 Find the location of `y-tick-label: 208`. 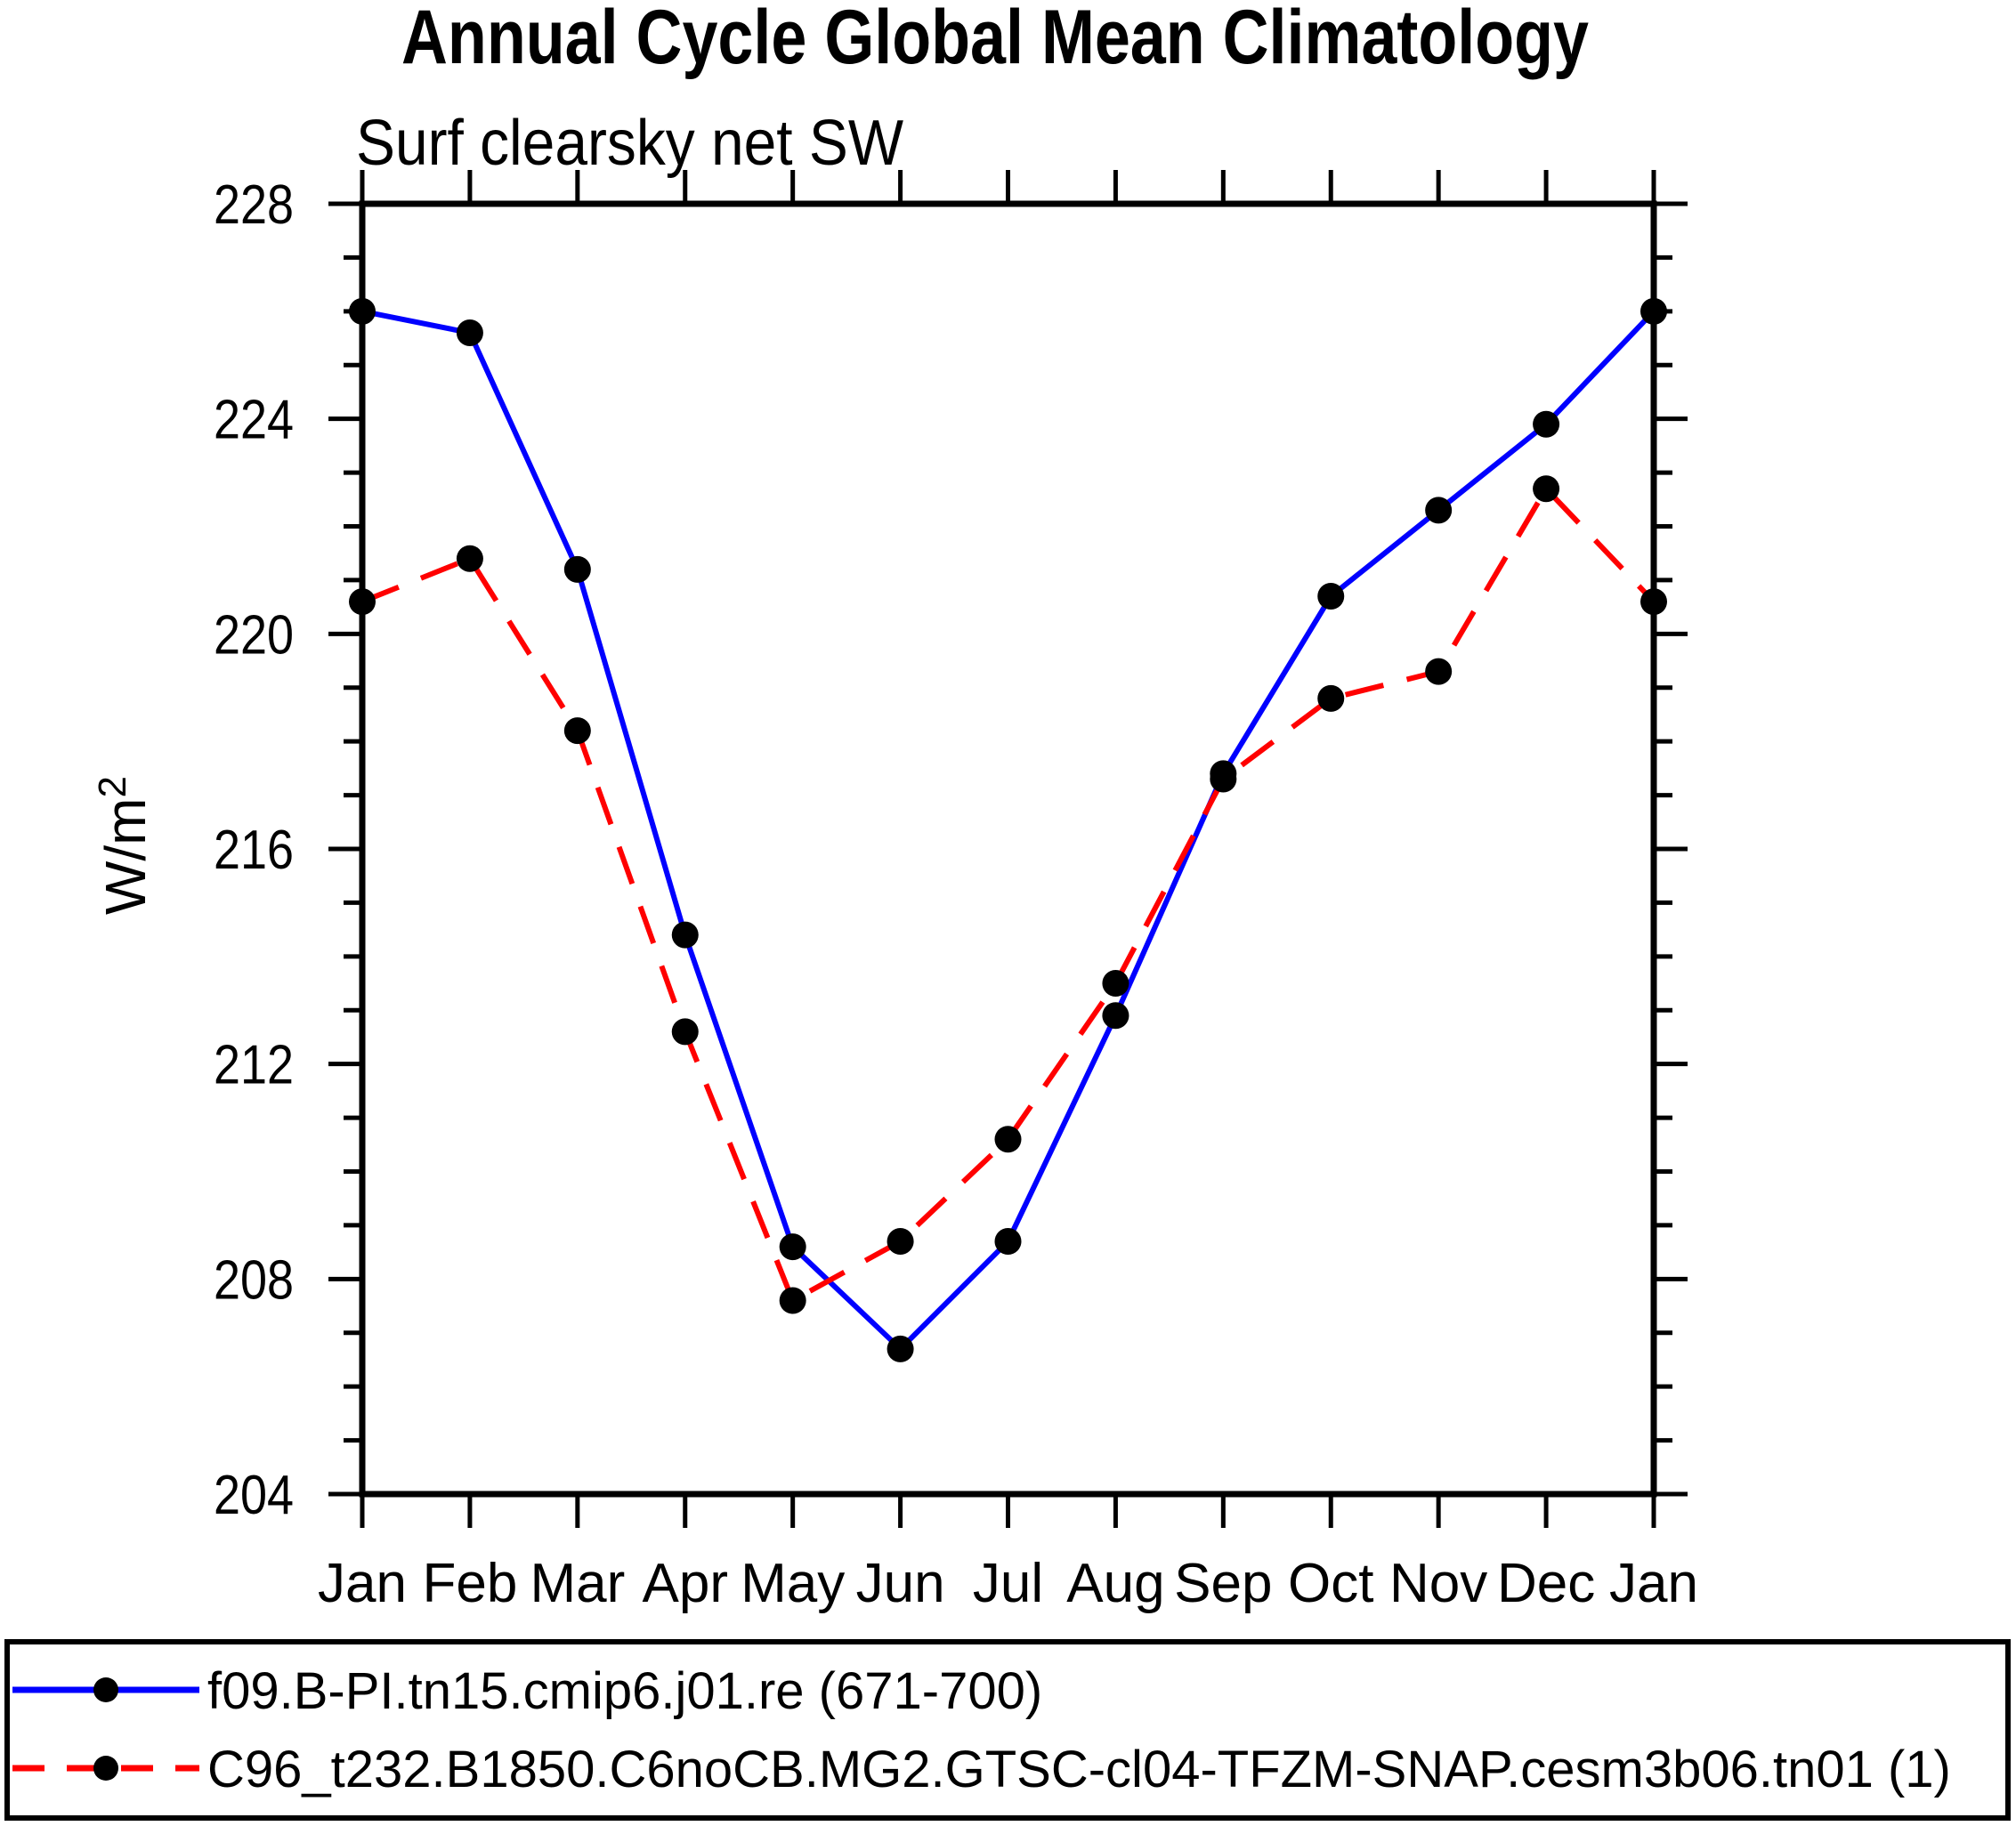

y-tick-label: 208 is located at coordinates (254, 1280).